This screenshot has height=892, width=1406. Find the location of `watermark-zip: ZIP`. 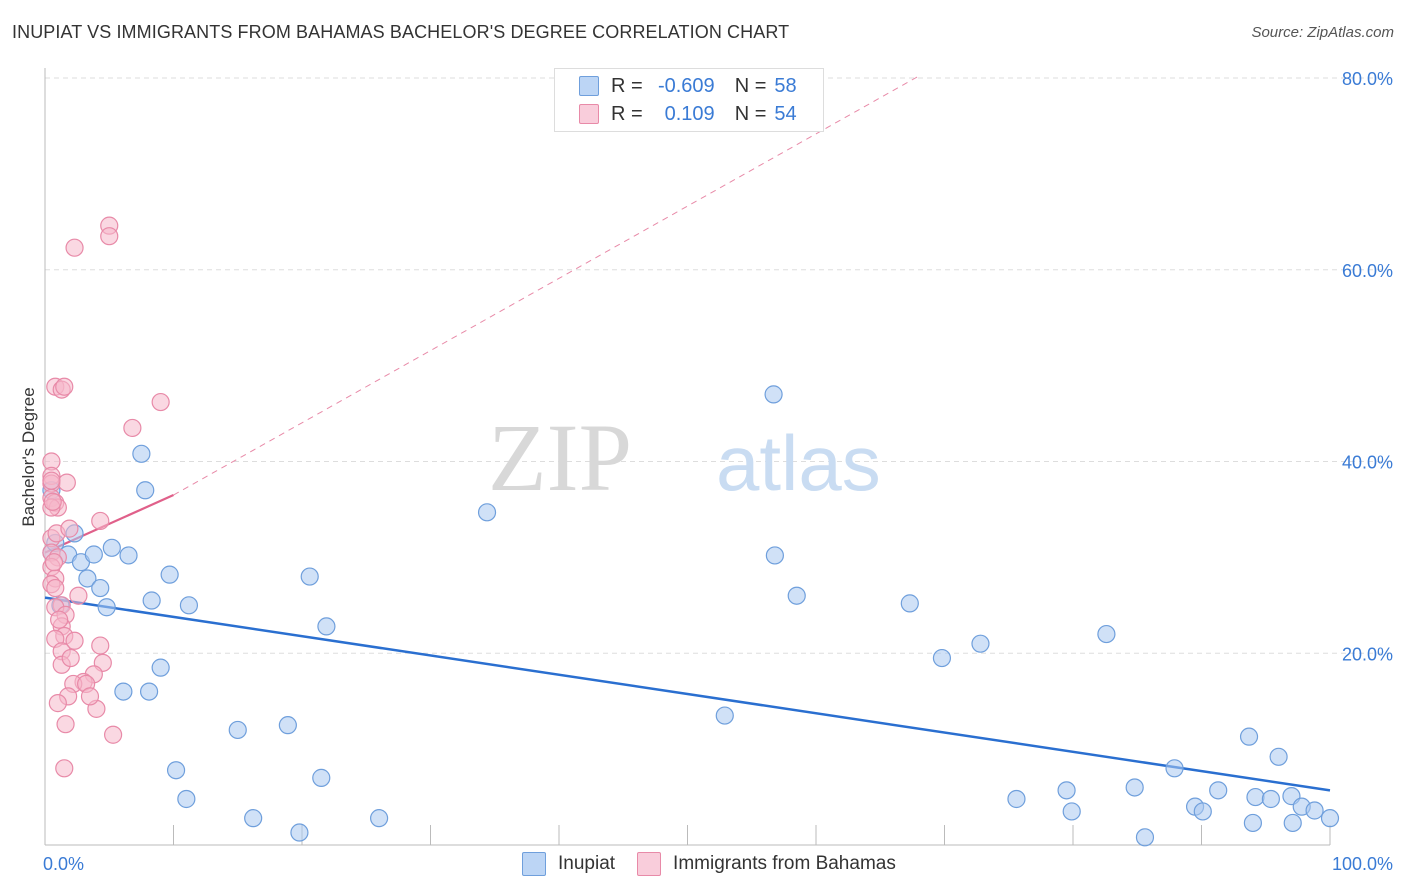

watermark-zip: ZIP is located at coordinates (560, 457).